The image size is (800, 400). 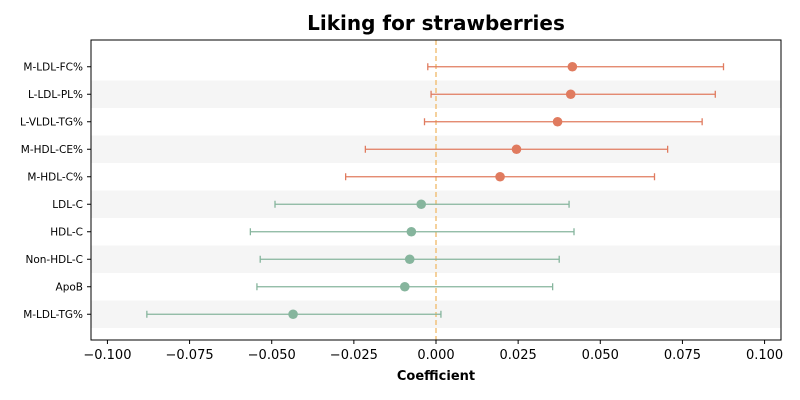 I want to click on y-tick-label: M-LDL-TG%, so click(x=53, y=315).